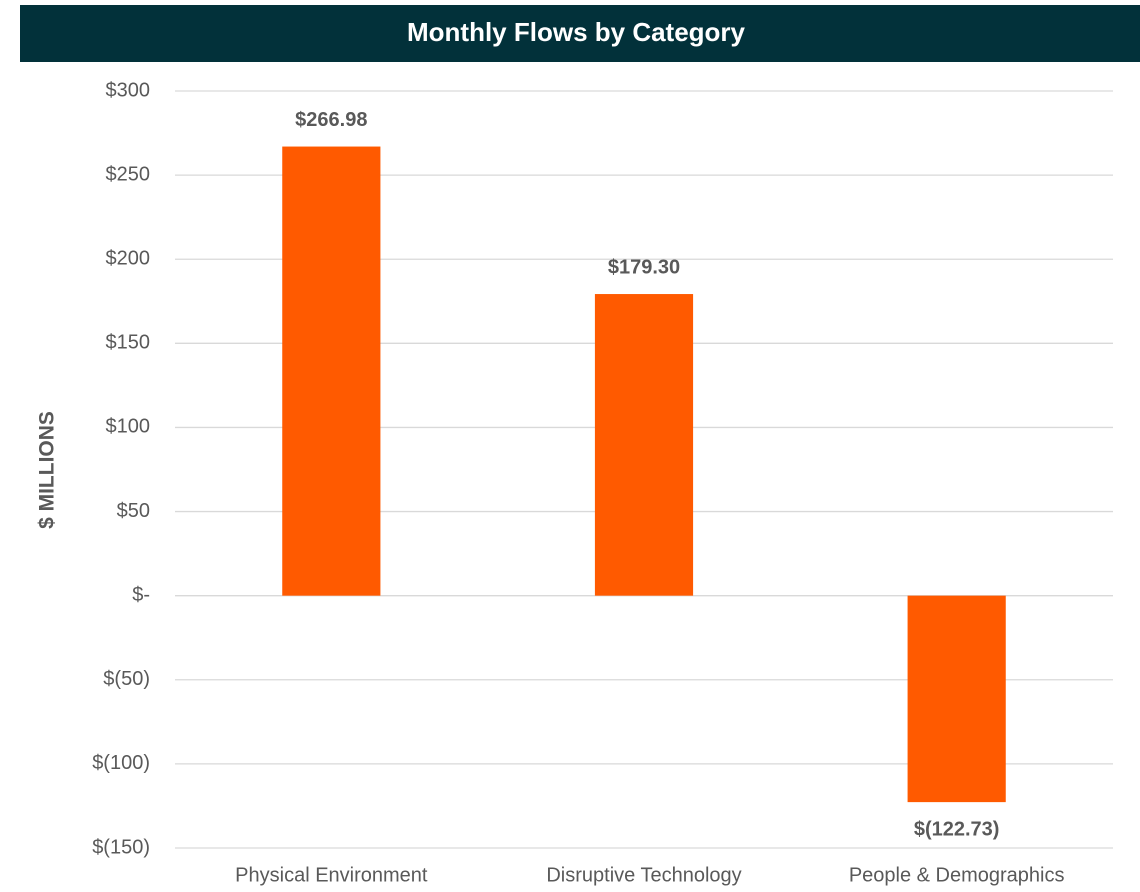  Describe the element at coordinates (121, 847) in the screenshot. I see `y-tick-label: $(150)` at that location.